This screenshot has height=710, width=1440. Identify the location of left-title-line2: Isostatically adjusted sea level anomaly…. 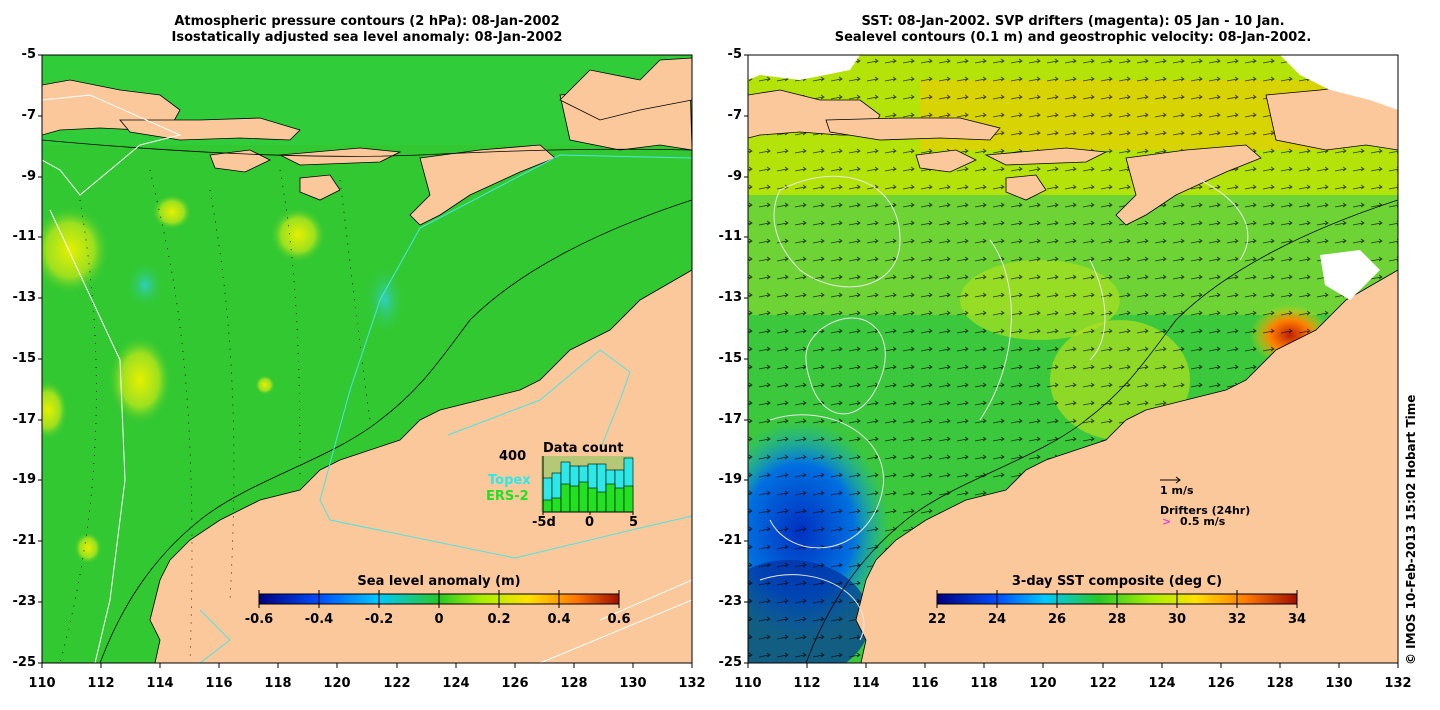
(367, 37).